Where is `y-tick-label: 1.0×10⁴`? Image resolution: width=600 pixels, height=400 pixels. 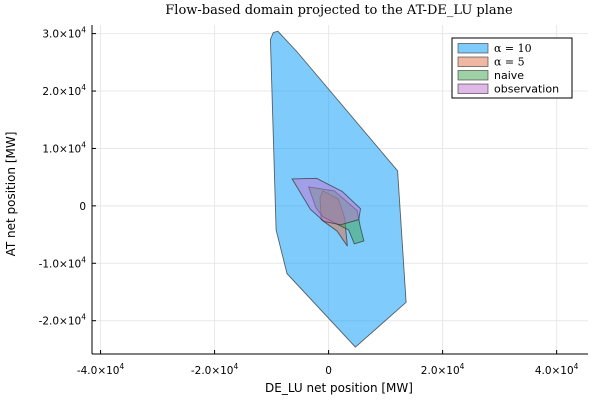 y-tick-label: 1.0×10⁴ is located at coordinates (64, 147).